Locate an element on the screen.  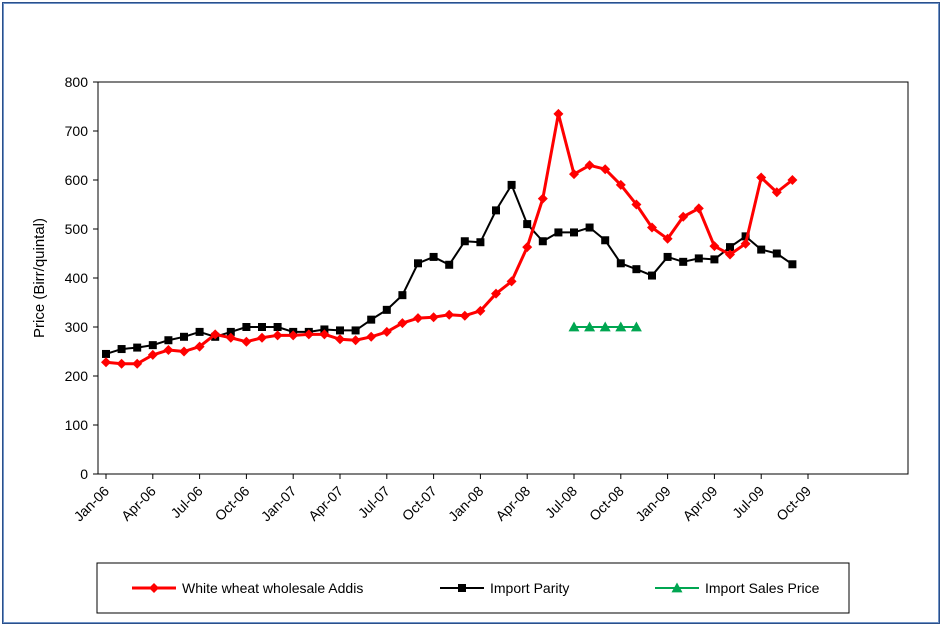
x-tick-label: Apr-07 is located at coordinates (325, 503).